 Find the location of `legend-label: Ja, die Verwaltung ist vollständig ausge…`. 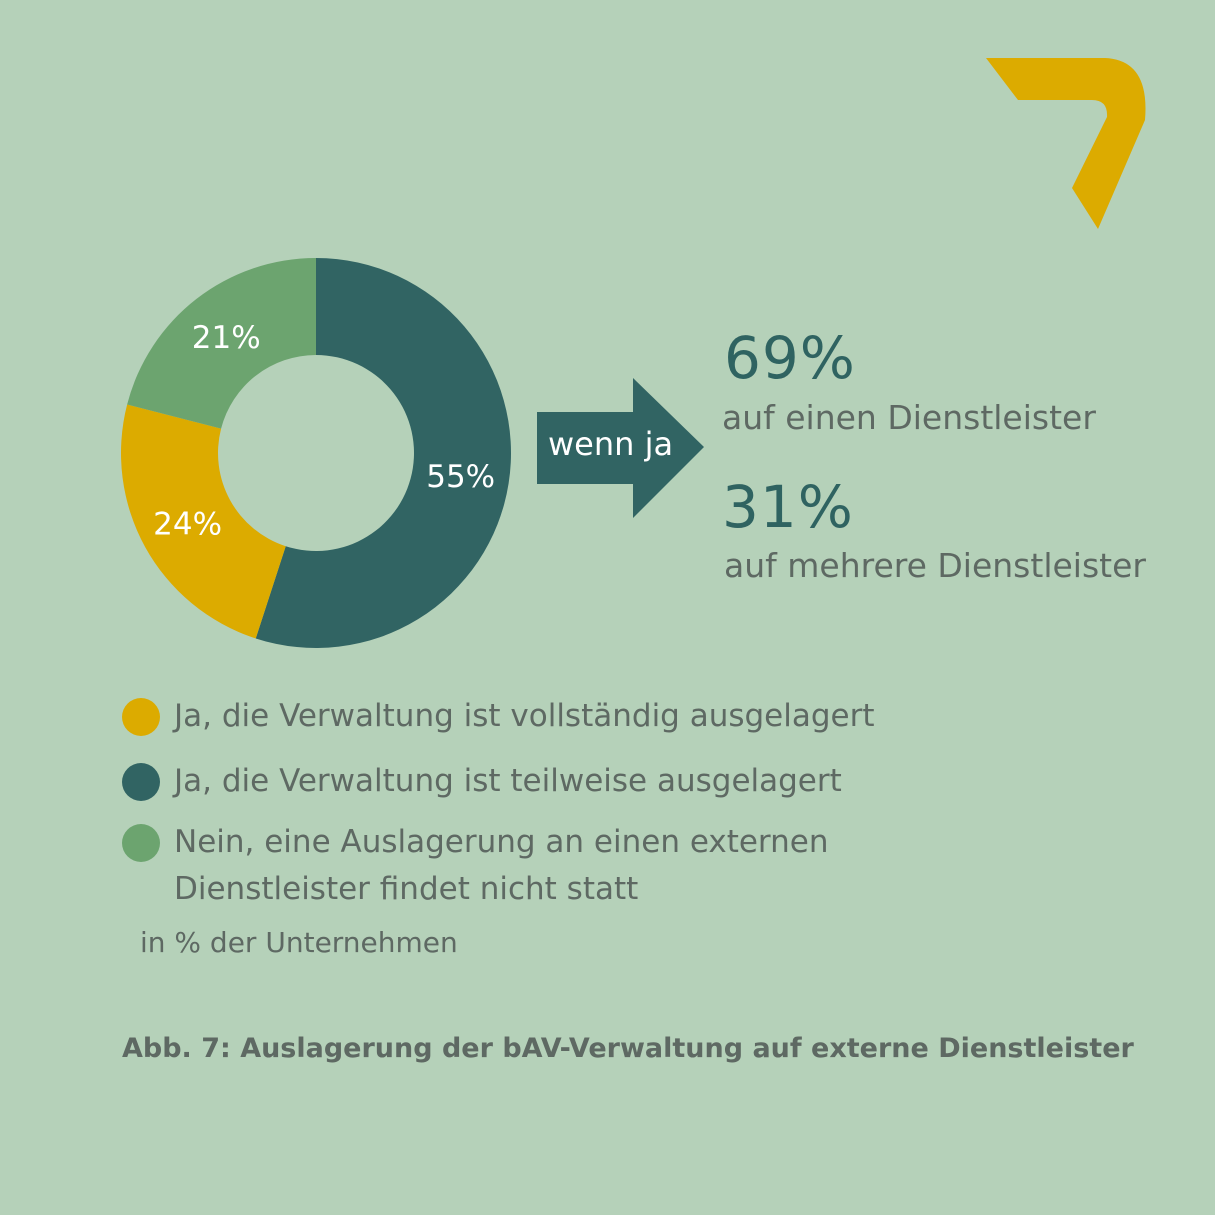

legend-label: Ja, die Verwaltung ist vollständig ausge… is located at coordinates (524, 716).